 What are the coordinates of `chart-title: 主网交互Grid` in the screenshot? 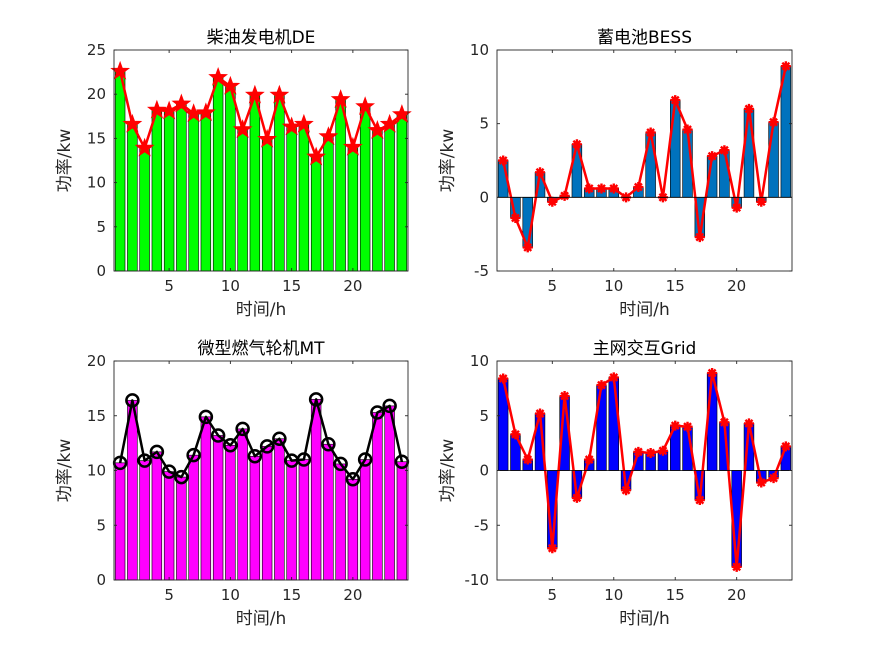 It's located at (645, 349).